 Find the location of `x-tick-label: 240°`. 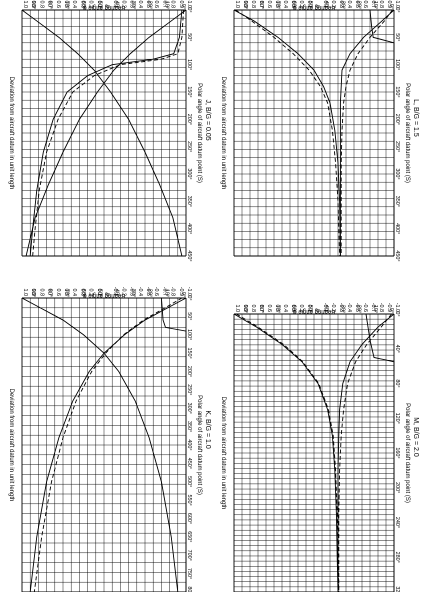

x-tick-label: 240° is located at coordinates (397, 522).